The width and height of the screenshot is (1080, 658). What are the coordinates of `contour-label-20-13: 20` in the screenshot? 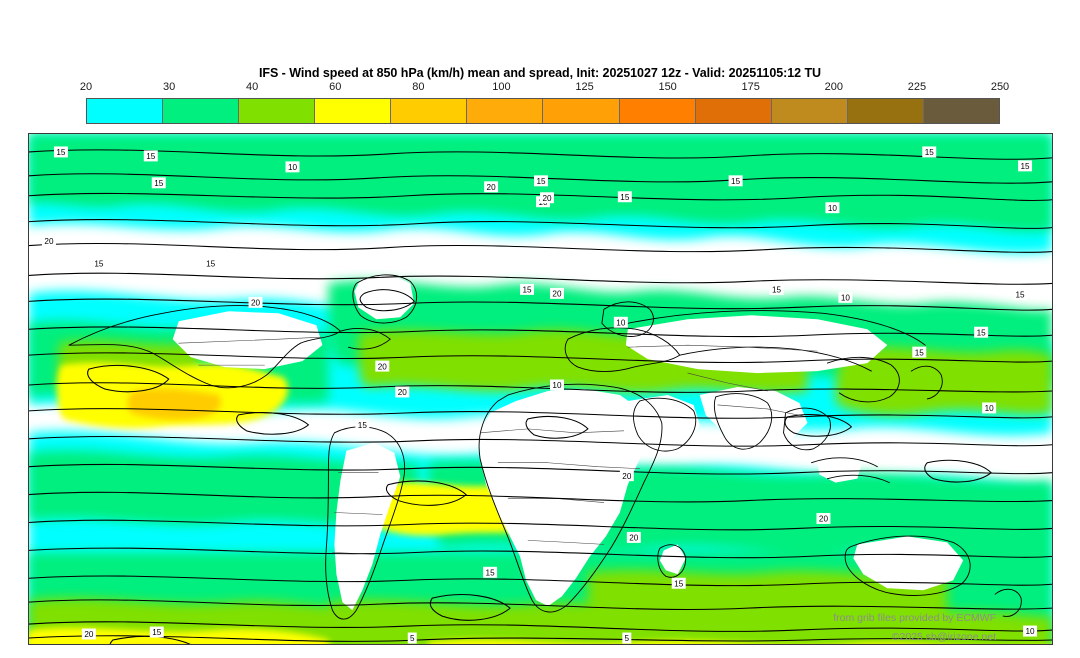 It's located at (49, 241).